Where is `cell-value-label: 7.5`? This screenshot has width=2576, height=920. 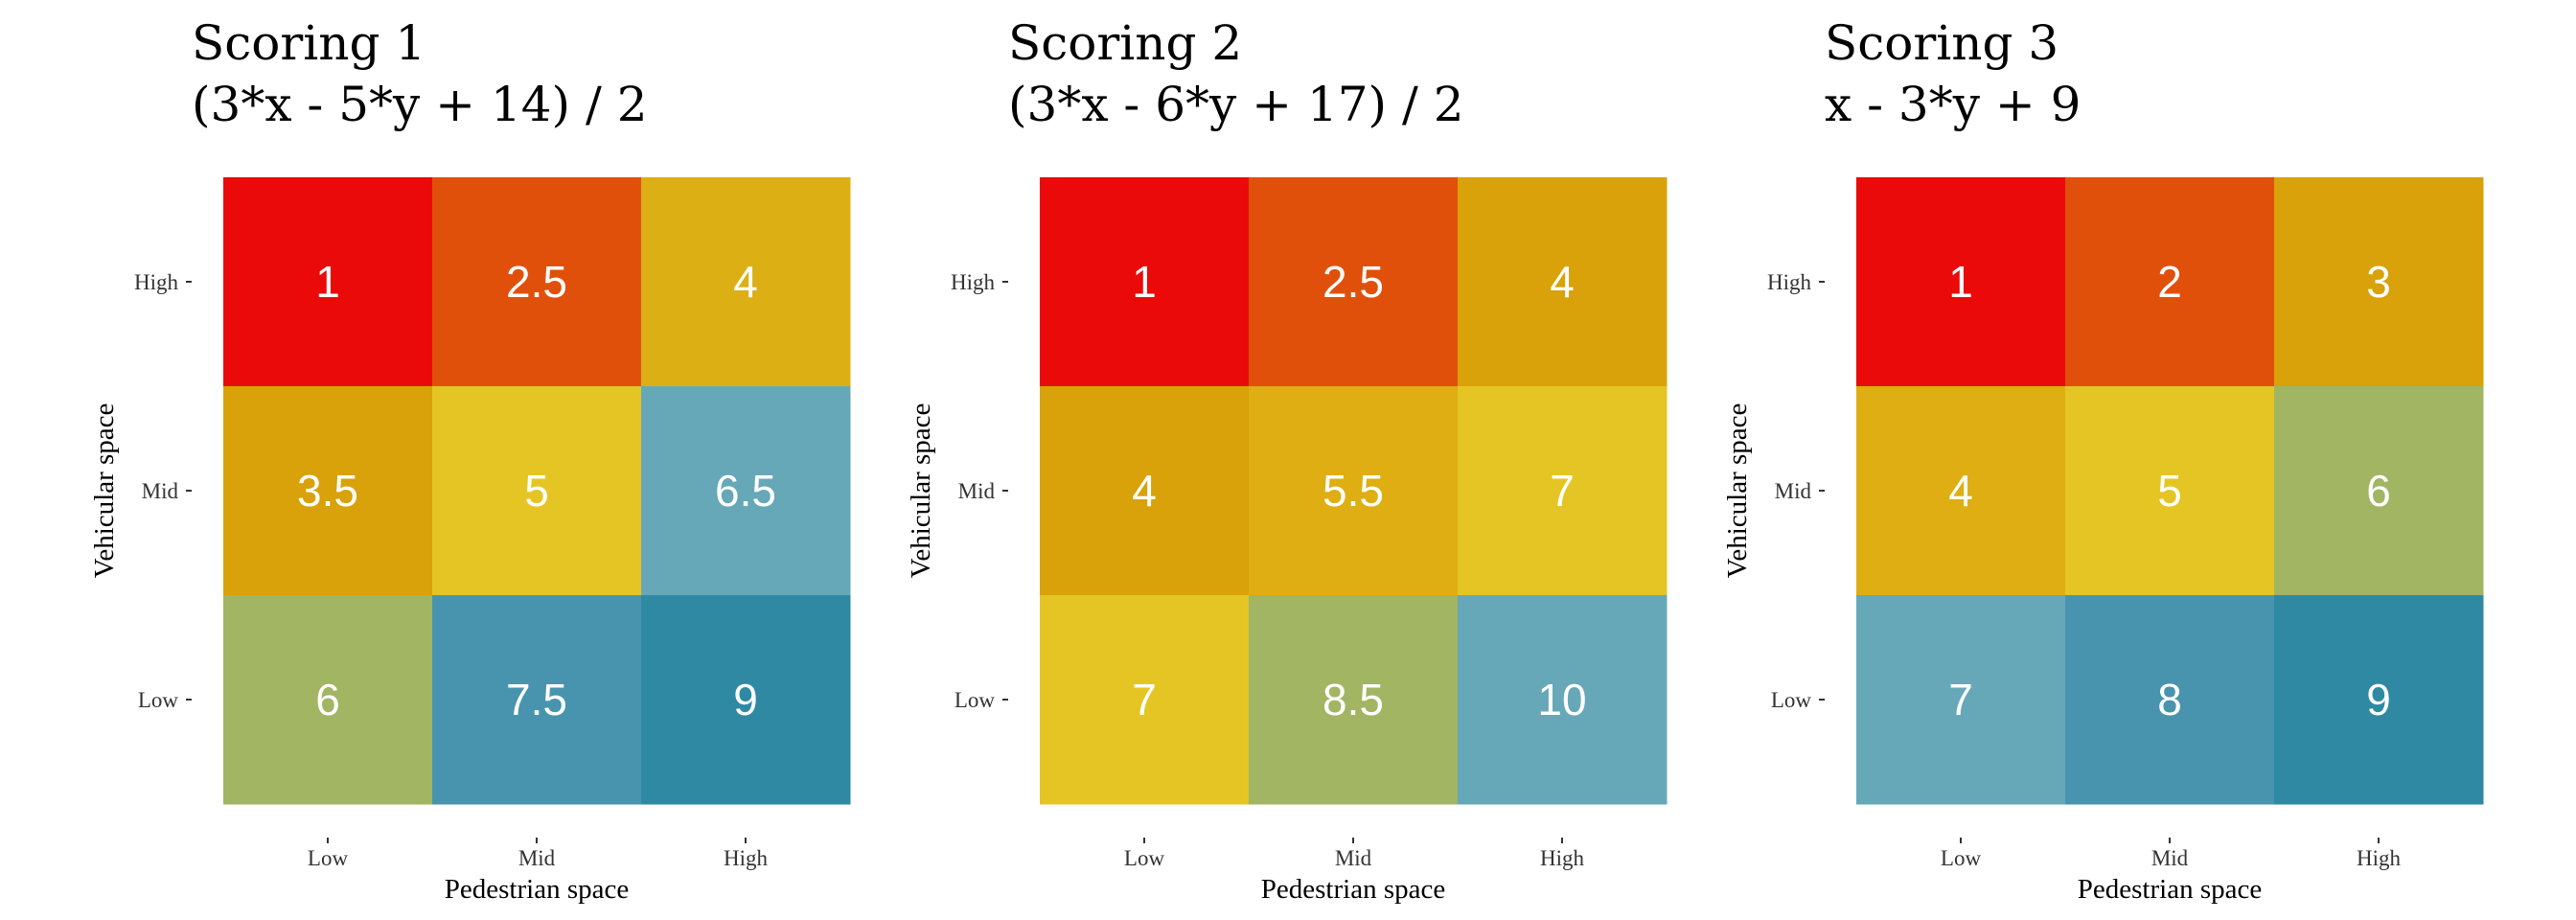 cell-value-label: 7.5 is located at coordinates (536, 699).